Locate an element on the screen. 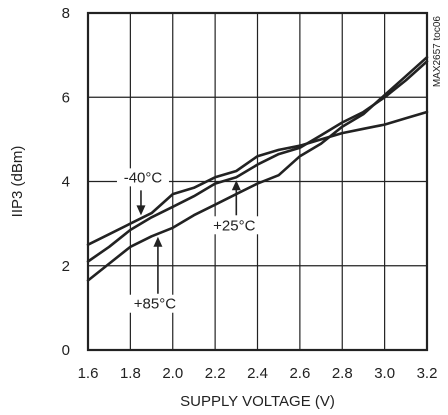  y-tick-label: 0 is located at coordinates (66, 350).